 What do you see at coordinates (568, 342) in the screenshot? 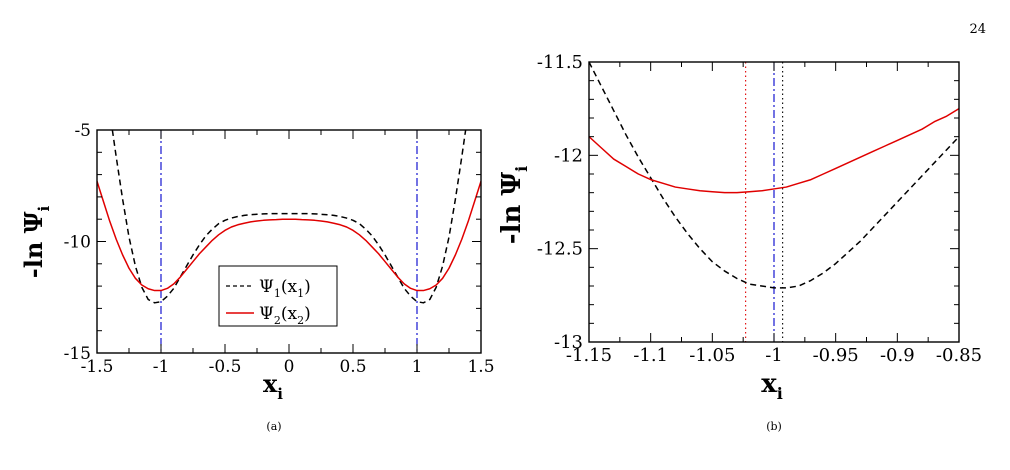
I see `y-tick-label: -13` at bounding box center [568, 342].